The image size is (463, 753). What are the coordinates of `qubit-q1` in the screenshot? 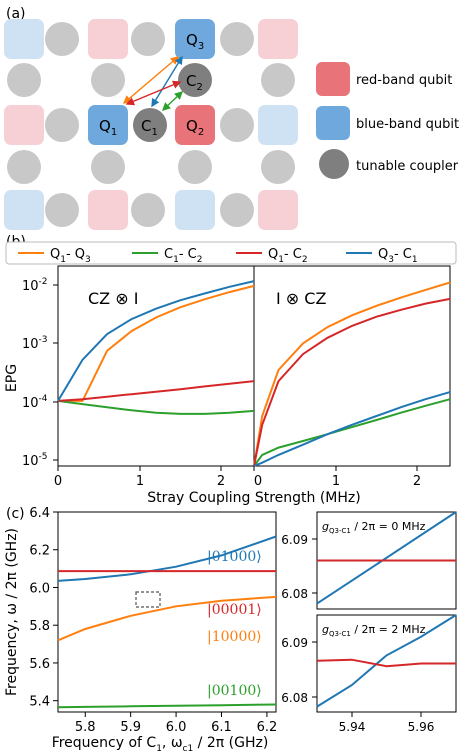 It's located at (108, 125).